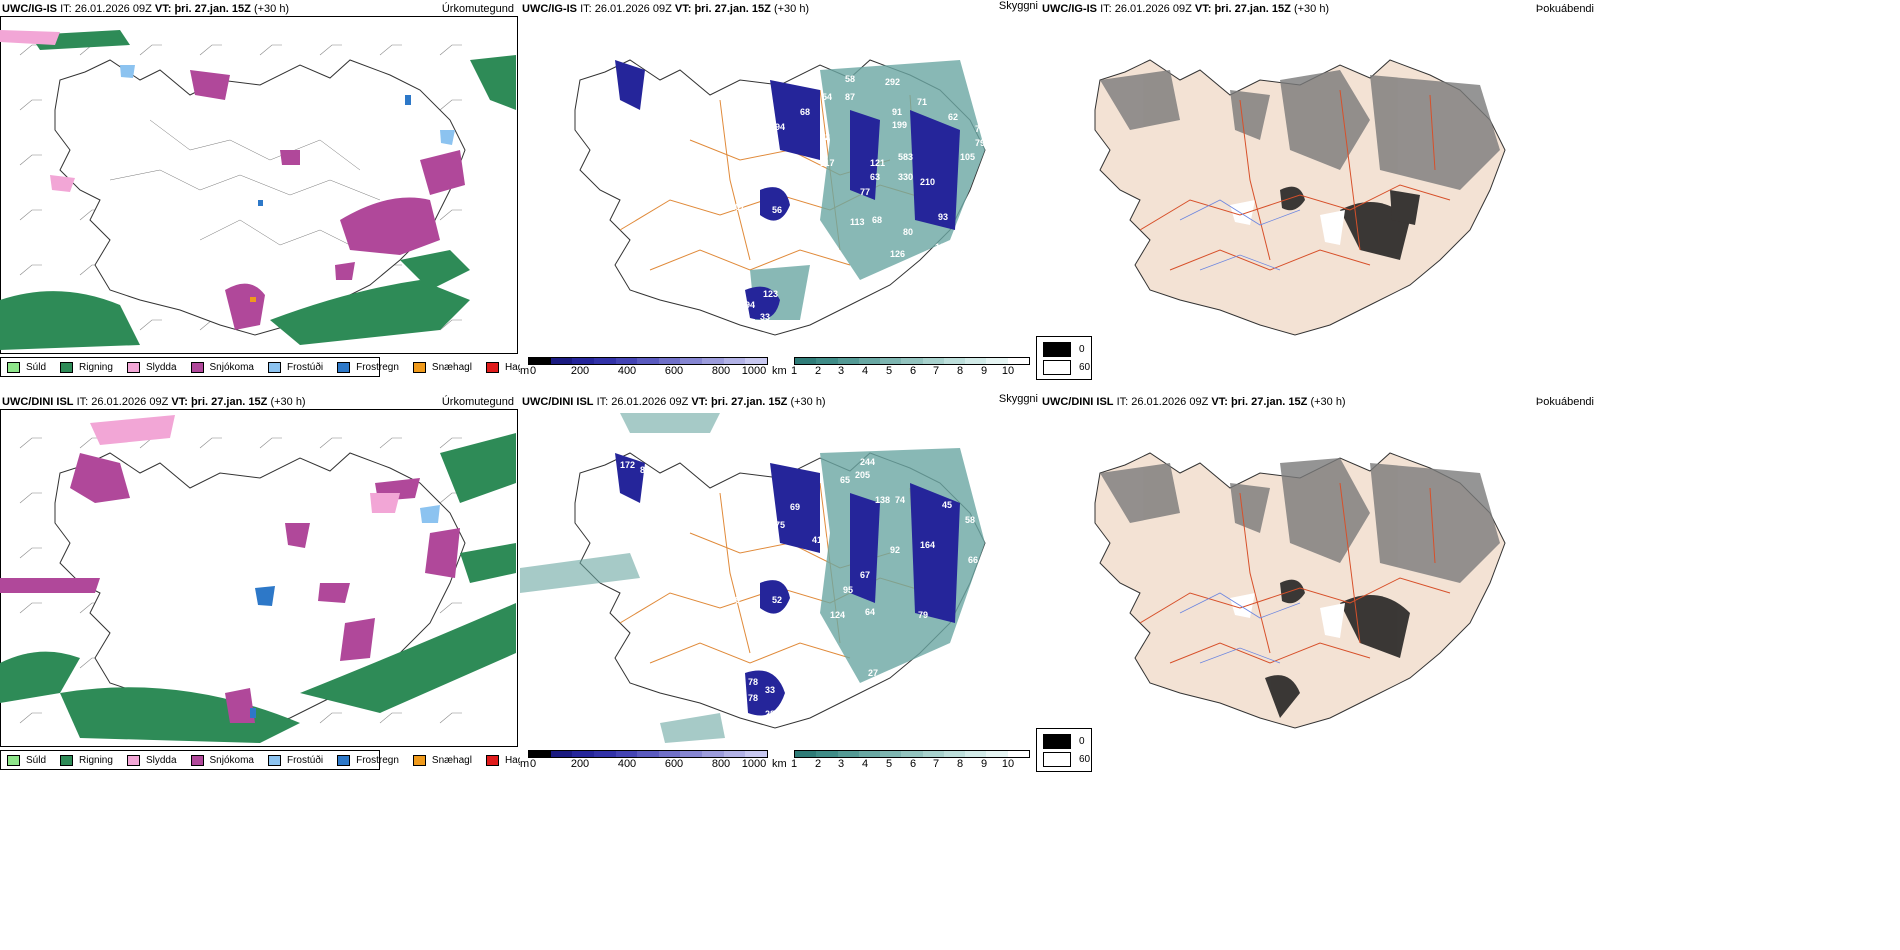 Image resolution: width=1900 pixels, height=950 pixels. Describe the element at coordinates (770, 294) in the screenshot. I see `cloudbase-value: 123` at that location.